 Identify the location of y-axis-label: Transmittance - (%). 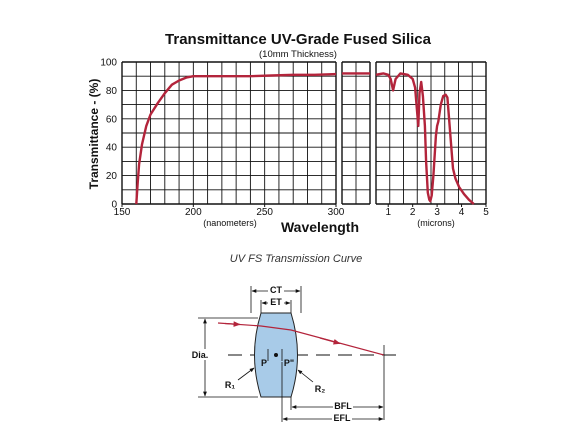
(94, 134).